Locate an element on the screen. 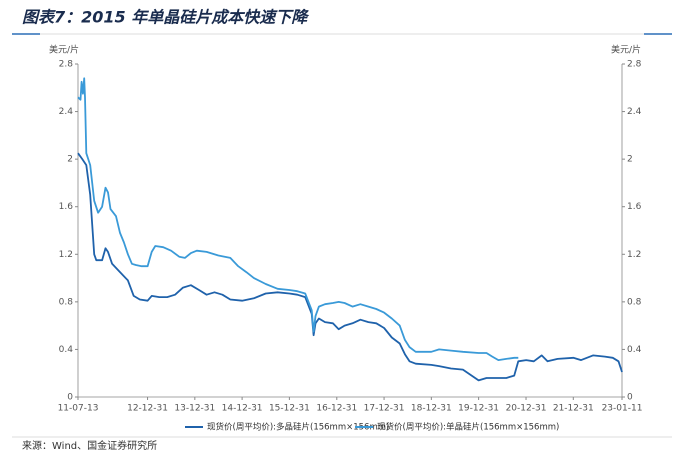  y2-tick-label: 2.8 is located at coordinates (634, 65).